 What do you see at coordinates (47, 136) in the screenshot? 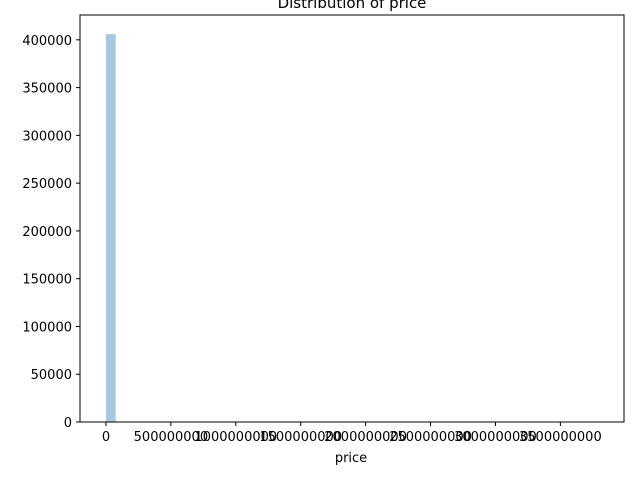
I see `y-tick-label: 300000` at bounding box center [47, 136].